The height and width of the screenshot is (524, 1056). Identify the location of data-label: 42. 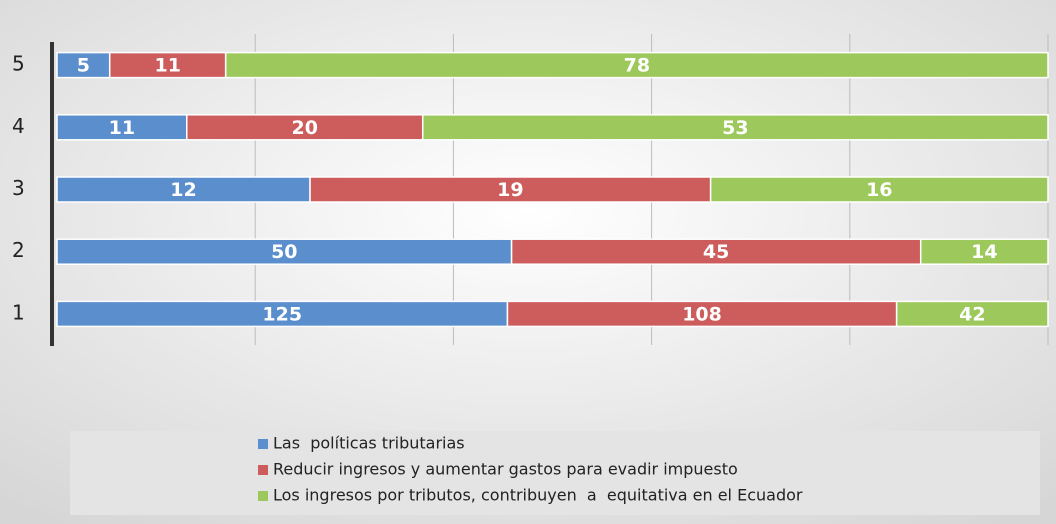
(972, 314).